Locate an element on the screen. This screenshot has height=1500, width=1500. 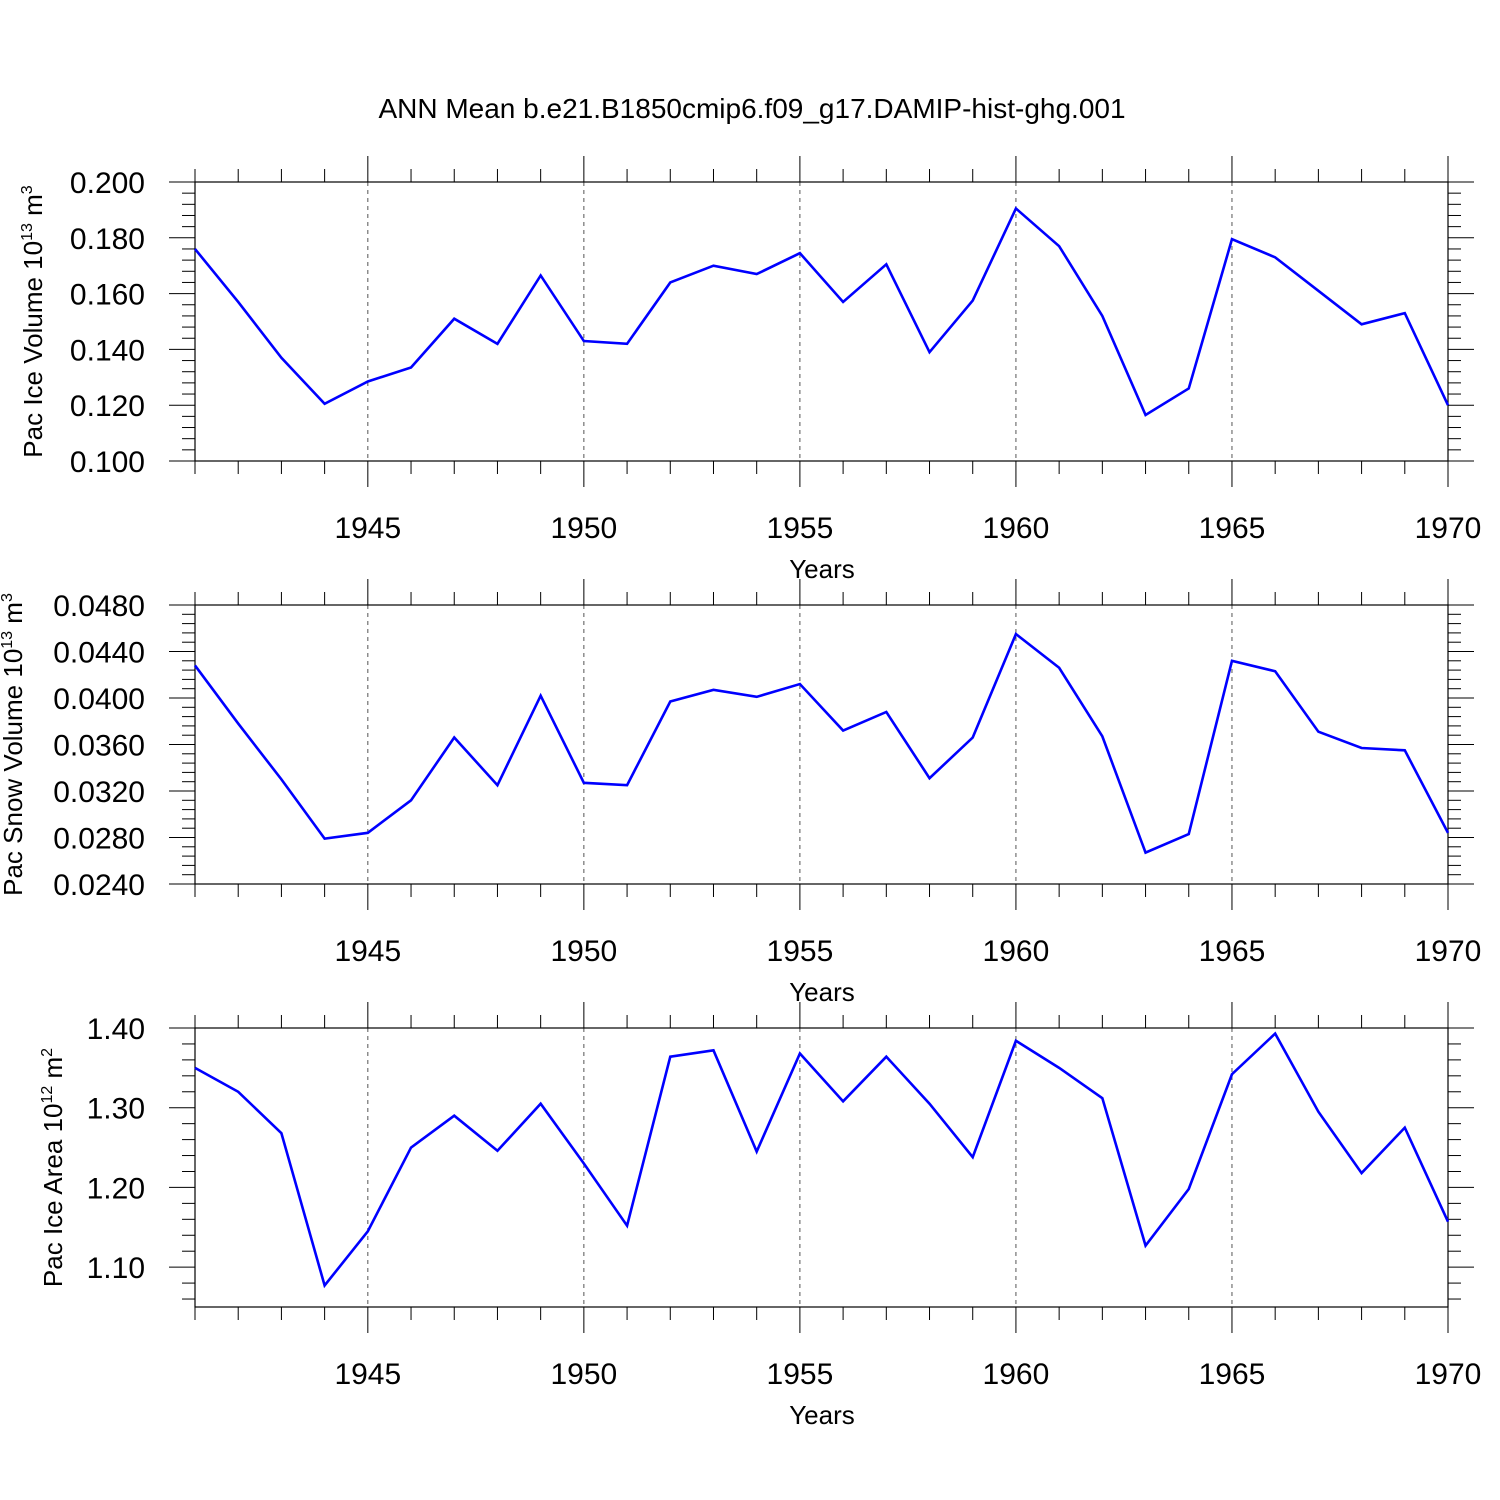
y-tick-label: 1.10 is located at coordinates (116, 1268).